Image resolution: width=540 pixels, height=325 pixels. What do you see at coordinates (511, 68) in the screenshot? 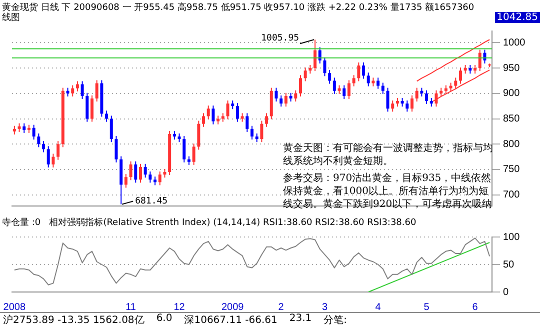
I see `y-tick-label: 950` at bounding box center [511, 68].